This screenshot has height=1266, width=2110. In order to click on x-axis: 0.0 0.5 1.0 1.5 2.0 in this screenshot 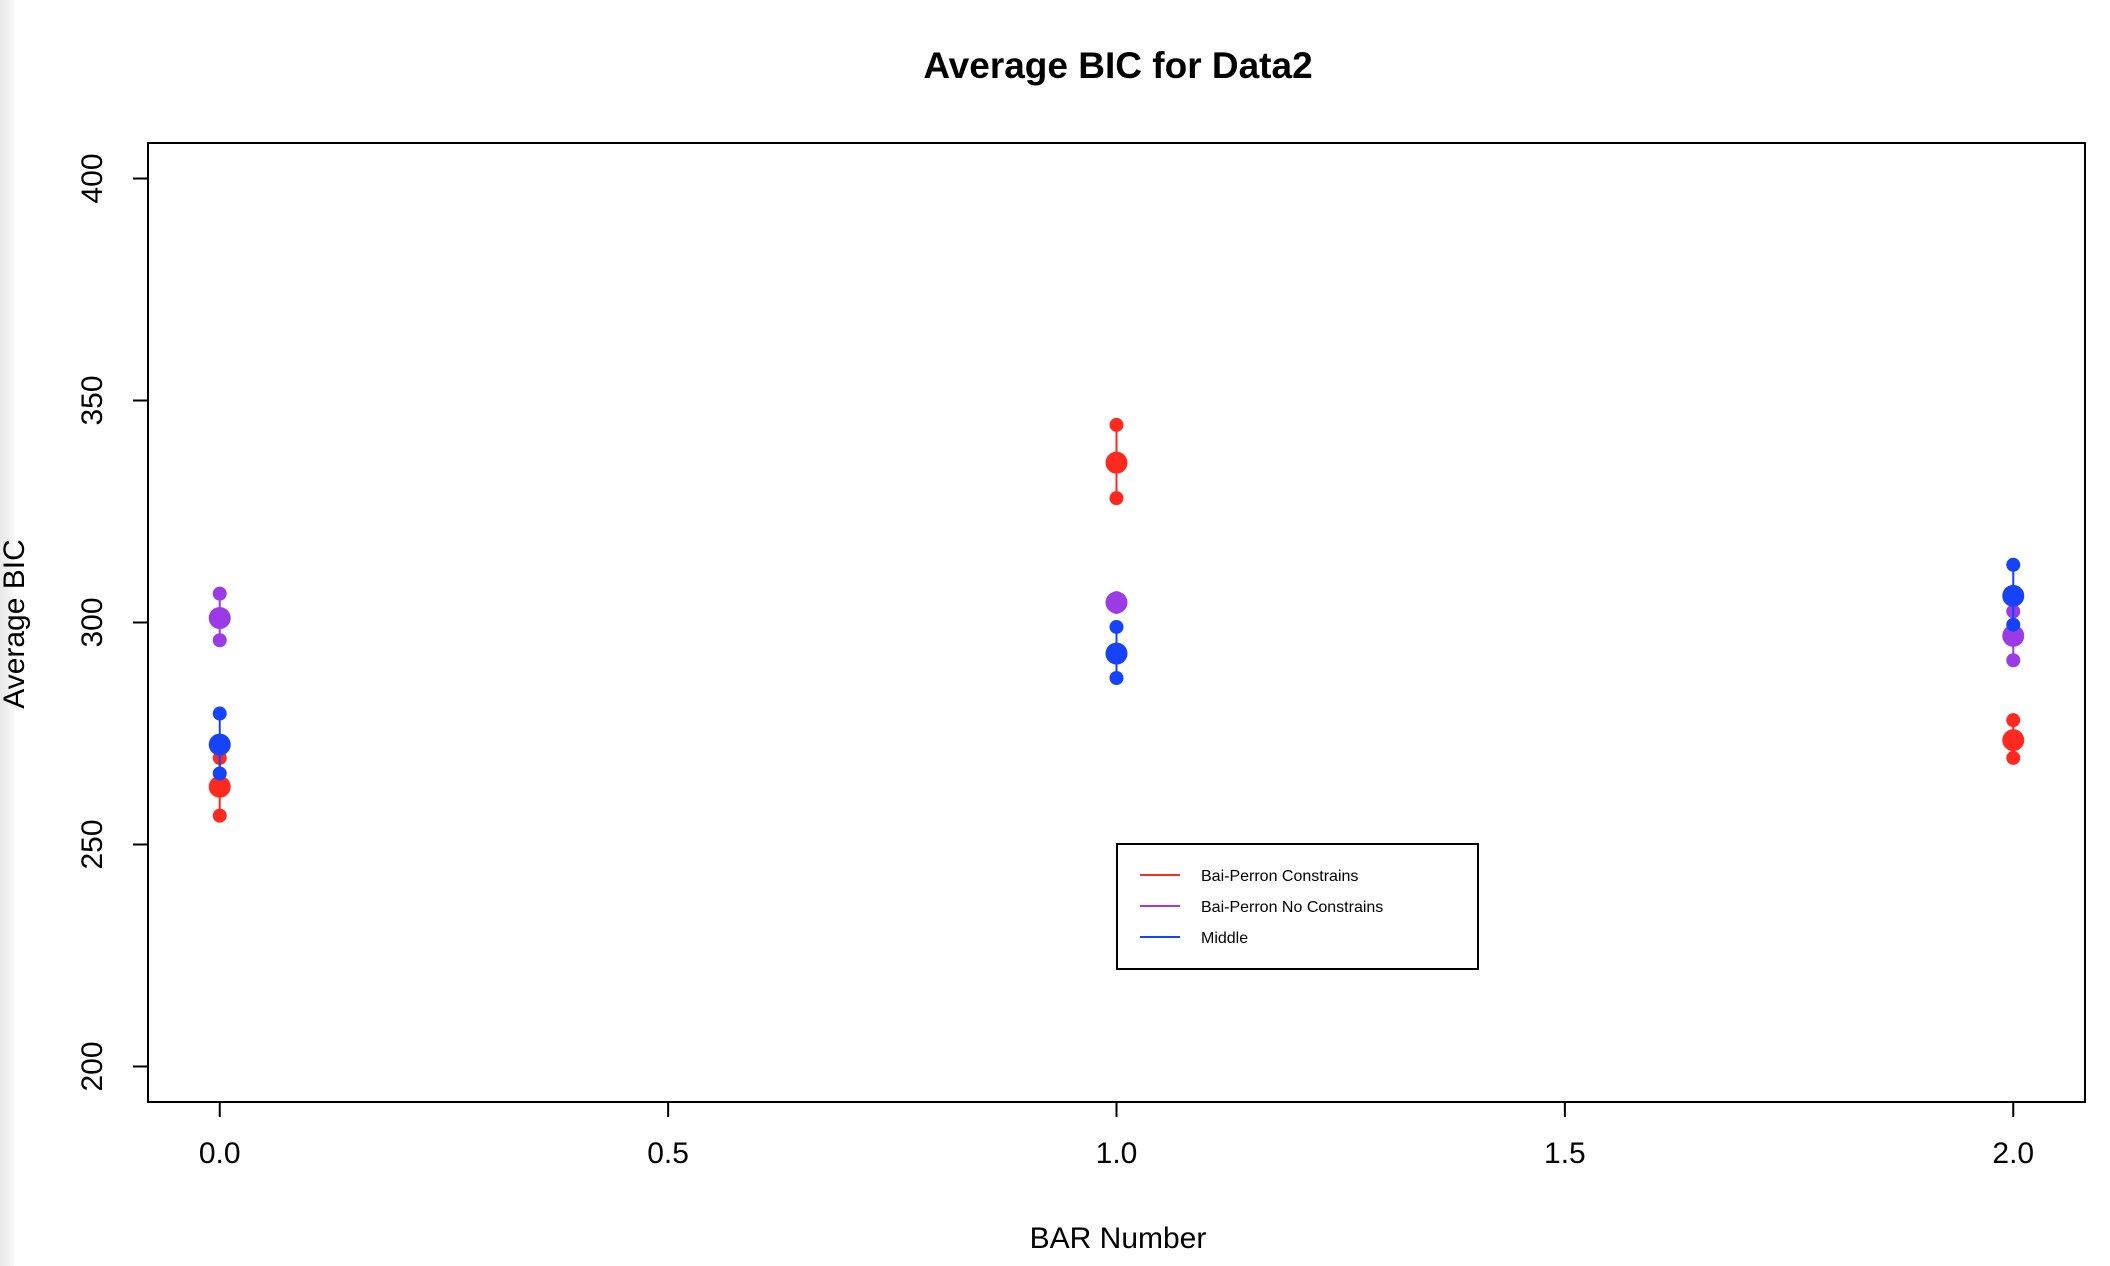, I will do `click(1116, 1135)`.